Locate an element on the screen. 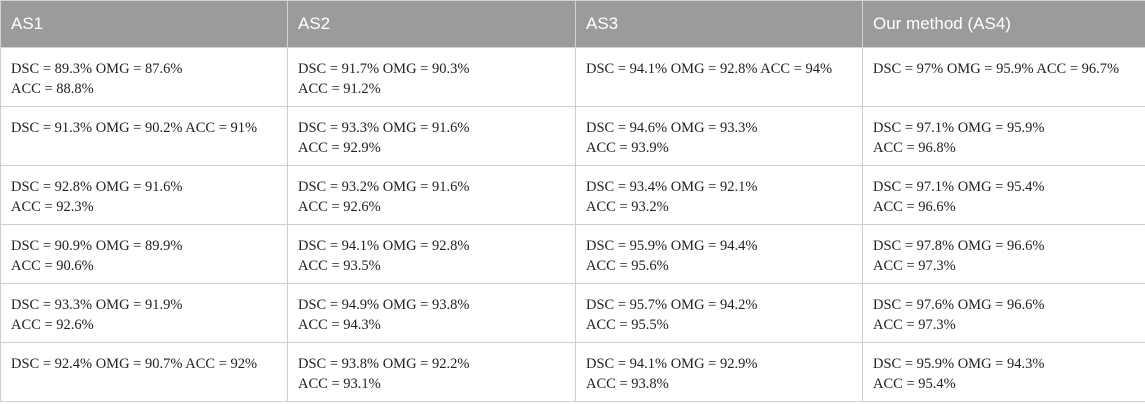  header-row: AS1 AS2 AS3 Our method (AS4) is located at coordinates (572, 24).